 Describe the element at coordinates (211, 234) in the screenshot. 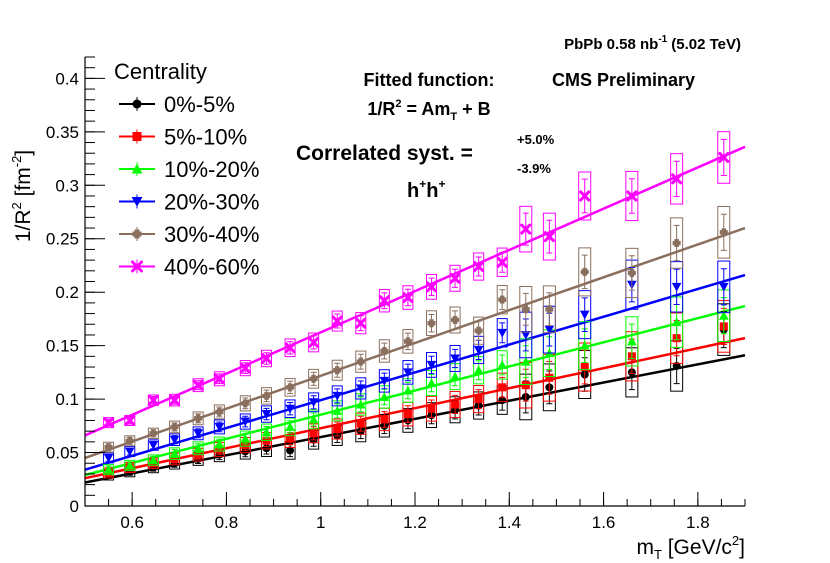

I see `legend-label: 30%-40%` at that location.